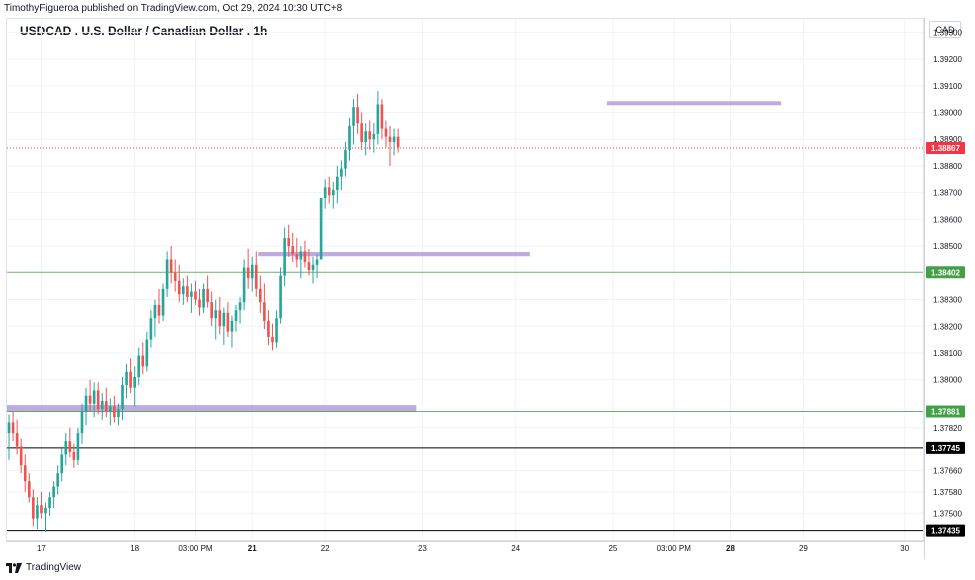 This screenshot has height=580, width=975. I want to click on time-tick-label: 25, so click(612, 548).